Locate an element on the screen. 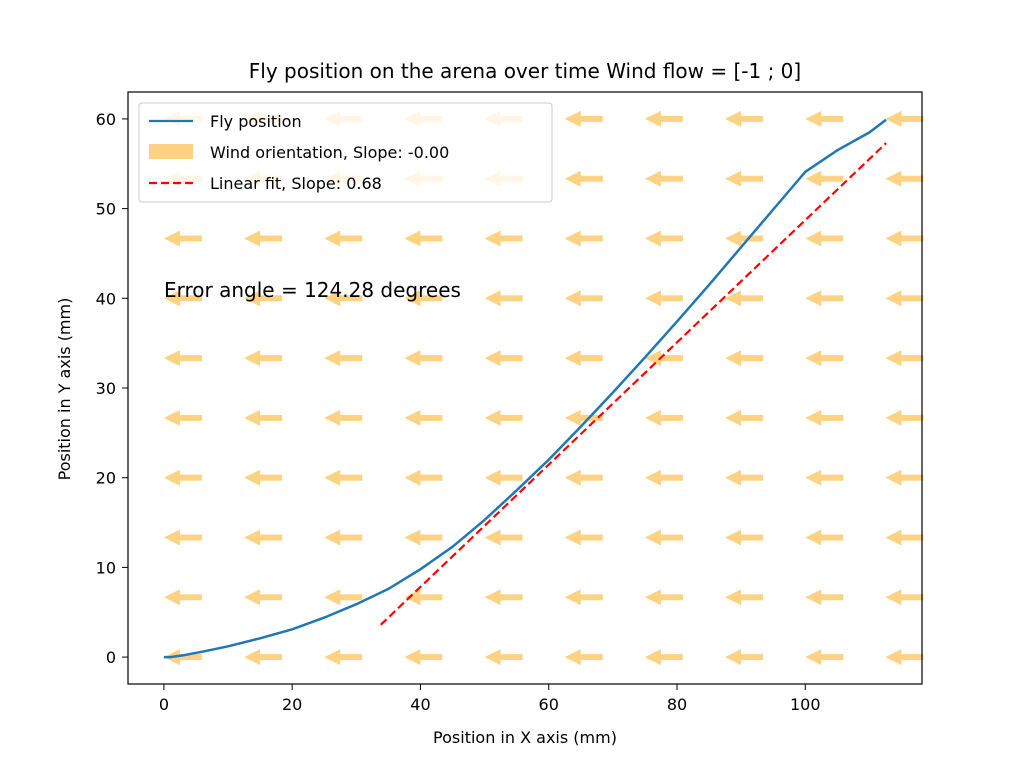 The height and width of the screenshot is (768, 1024). y-tick-label: 40 is located at coordinates (106, 298).